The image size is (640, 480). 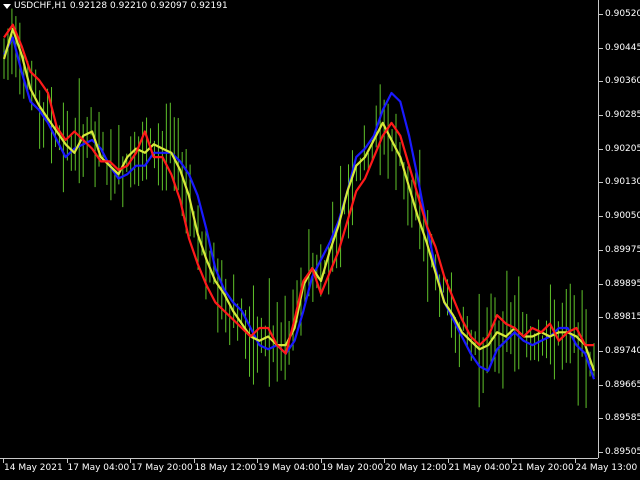 I want to click on time-label: 14 May 2021, so click(x=33, y=468).